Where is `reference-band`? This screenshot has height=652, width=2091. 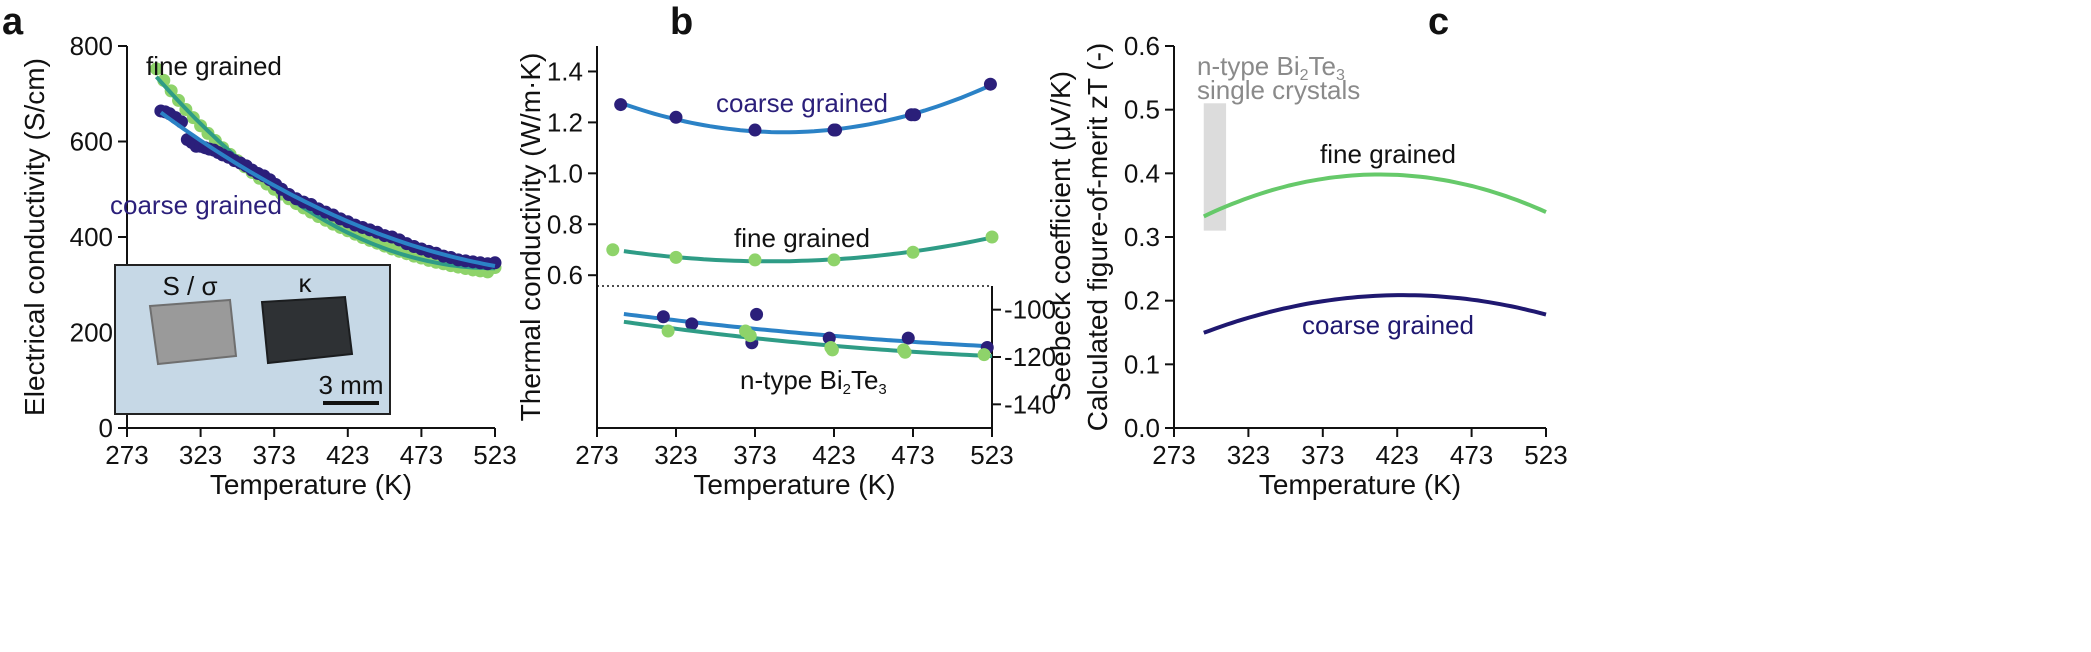 reference-band is located at coordinates (1215, 167).